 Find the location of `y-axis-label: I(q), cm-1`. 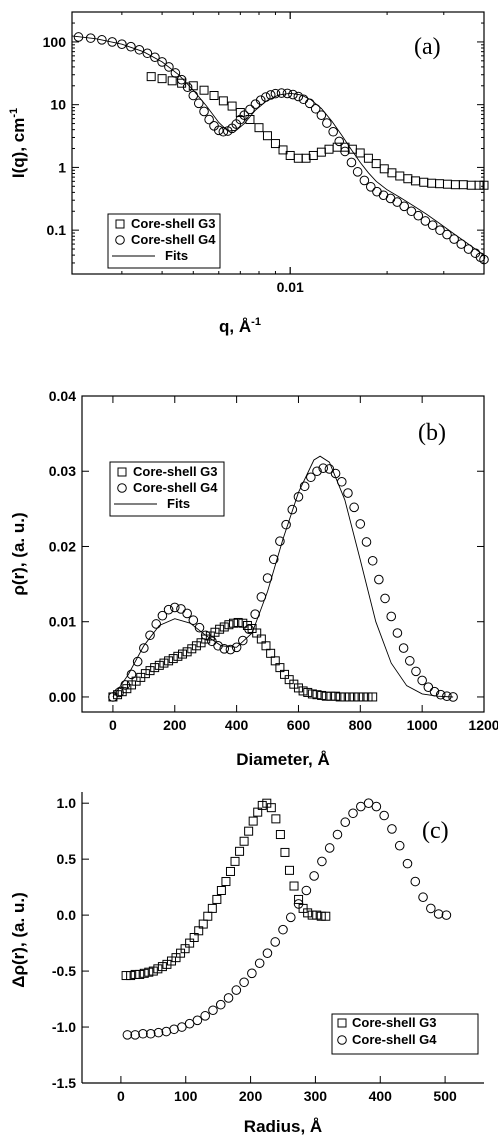

y-axis-label: I(q), cm-1 is located at coordinates (18, 143).